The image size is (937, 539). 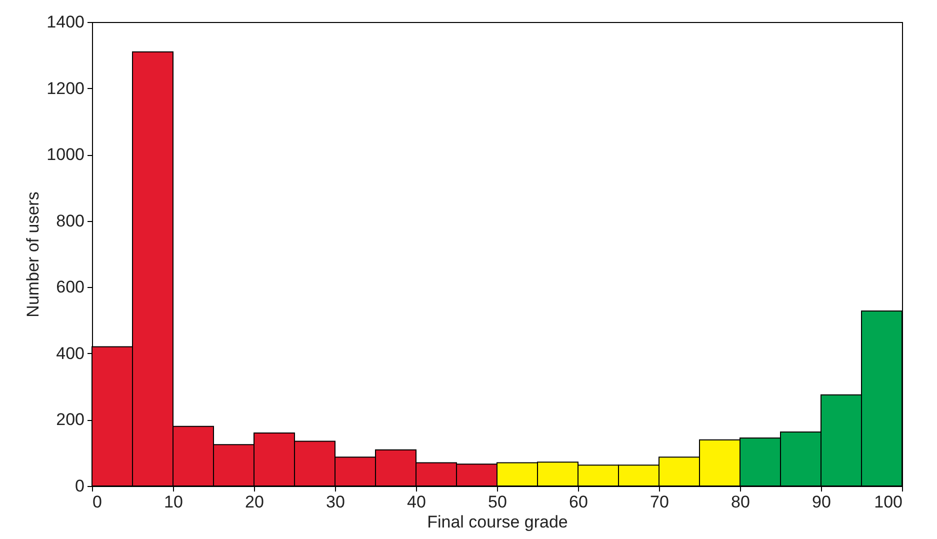 I want to click on x-tick-label: 80, so click(x=740, y=502).